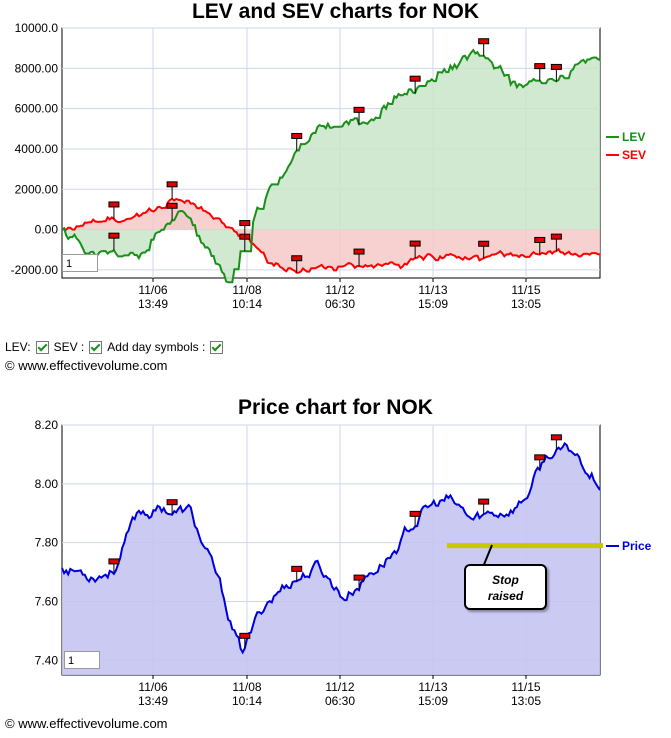  I want to click on credit-text: © www.effectivevolume.com, so click(86, 365).